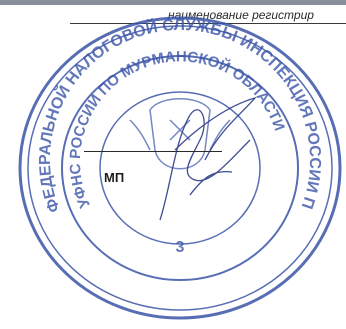  What do you see at coordinates (180, 134) in the screenshot?
I see `emblem-icon` at bounding box center [180, 134].